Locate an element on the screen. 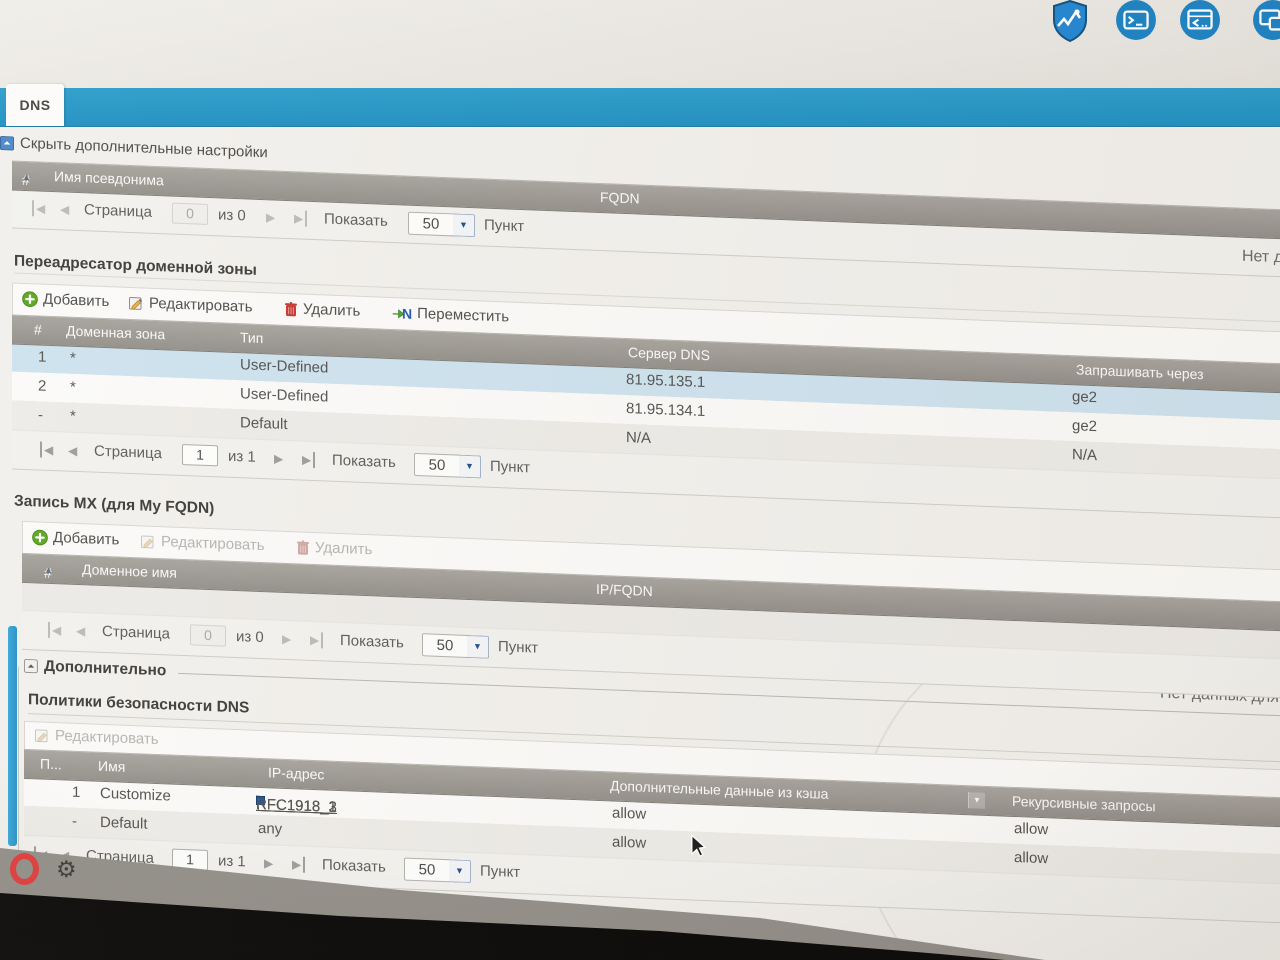 The image size is (1280, 960). opera-logo-icon is located at coordinates (24, 869).